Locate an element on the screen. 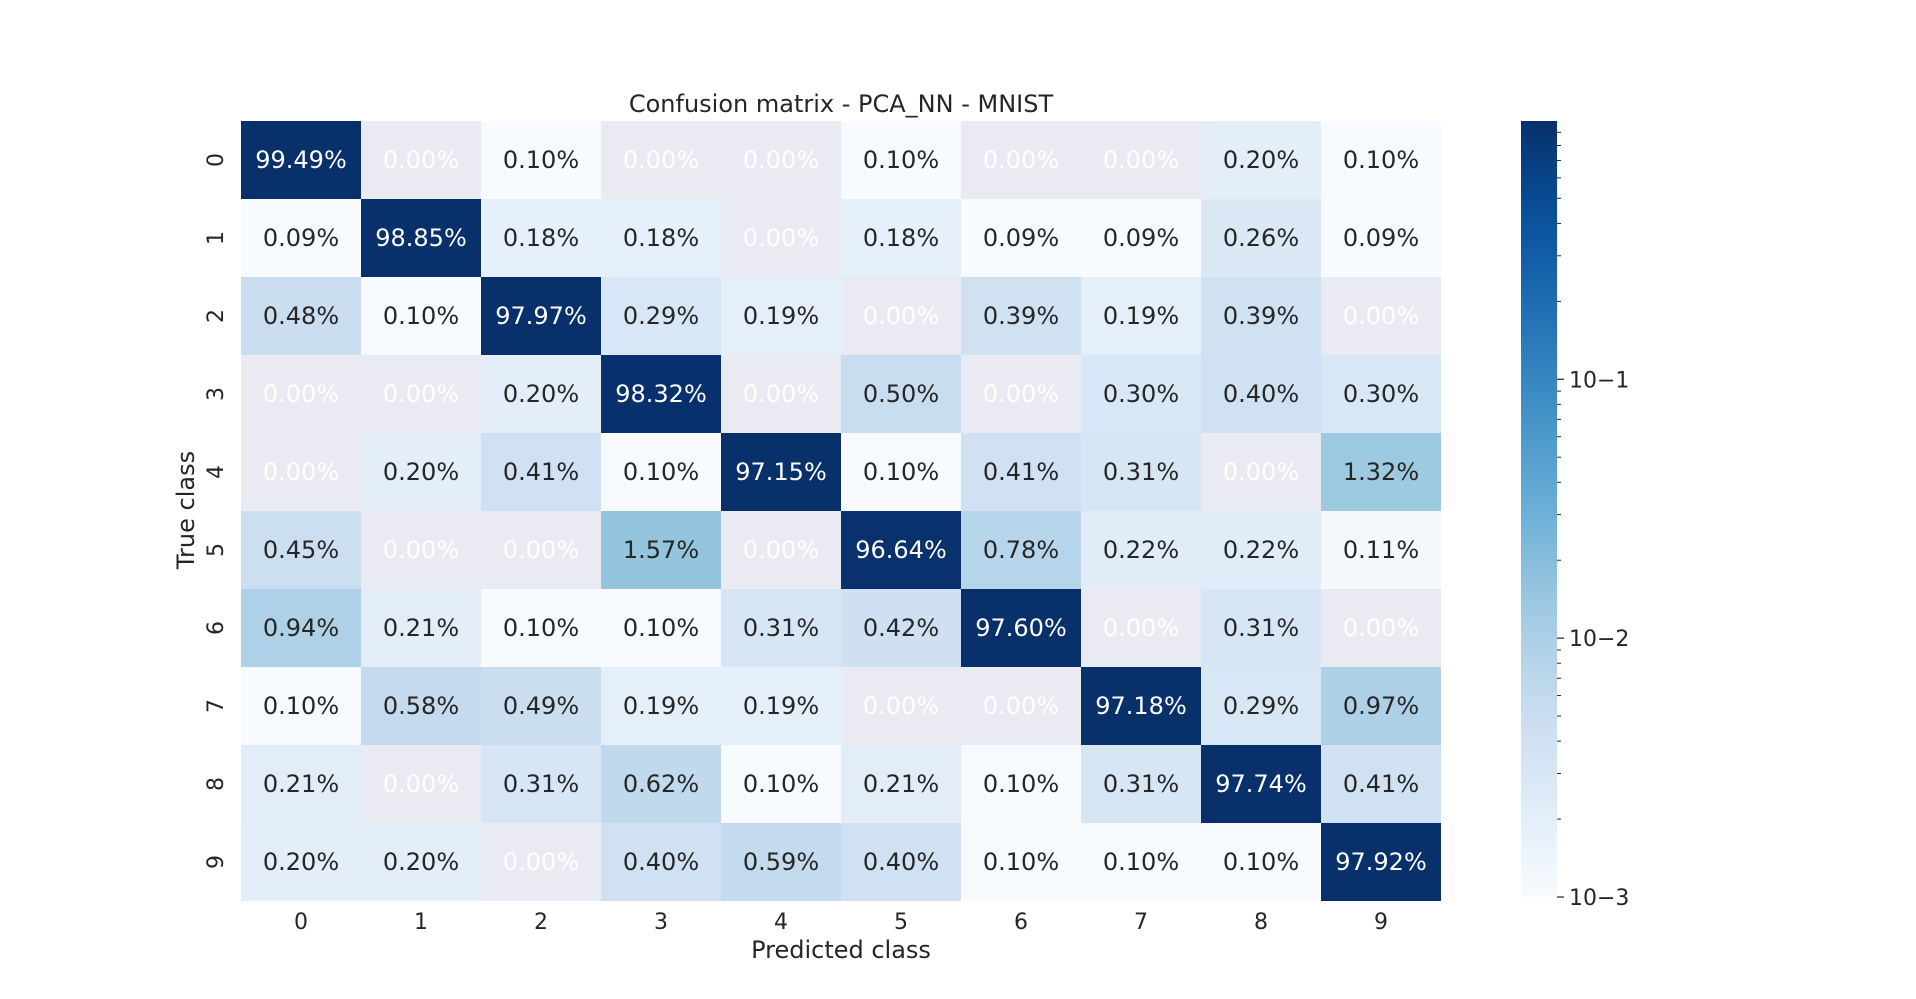 The image size is (1916, 999). y-axis-label: True class is located at coordinates (186, 510).